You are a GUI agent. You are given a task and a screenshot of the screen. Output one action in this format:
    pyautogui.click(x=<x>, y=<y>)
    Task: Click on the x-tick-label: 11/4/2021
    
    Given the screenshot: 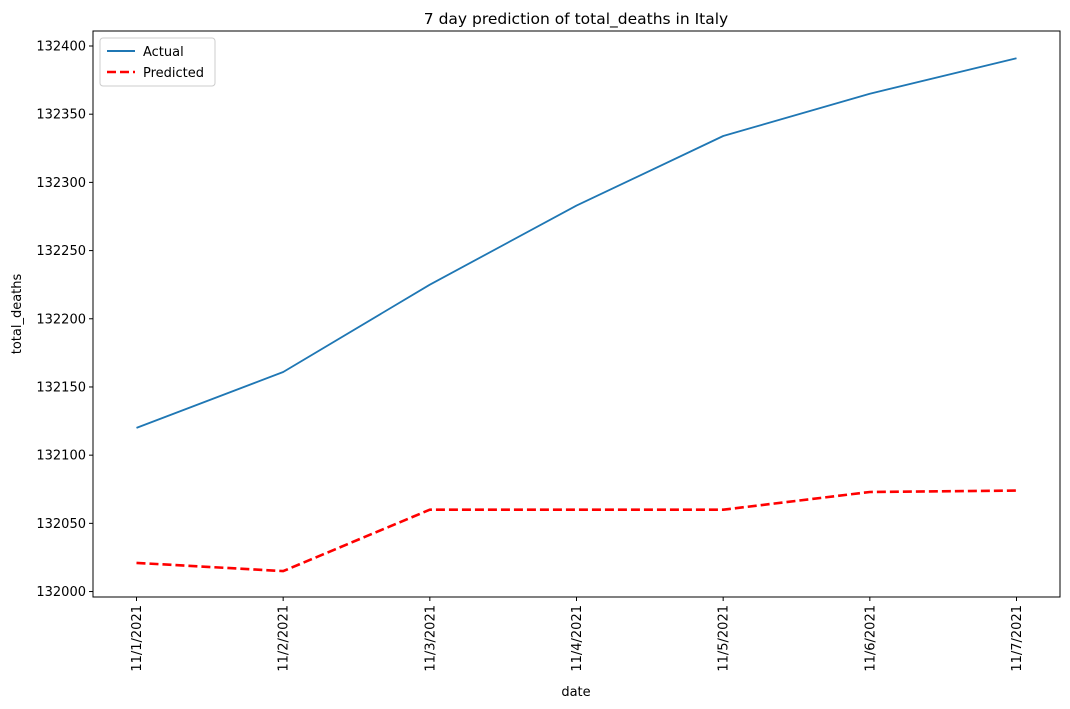 What is the action you would take?
    pyautogui.click(x=577, y=638)
    